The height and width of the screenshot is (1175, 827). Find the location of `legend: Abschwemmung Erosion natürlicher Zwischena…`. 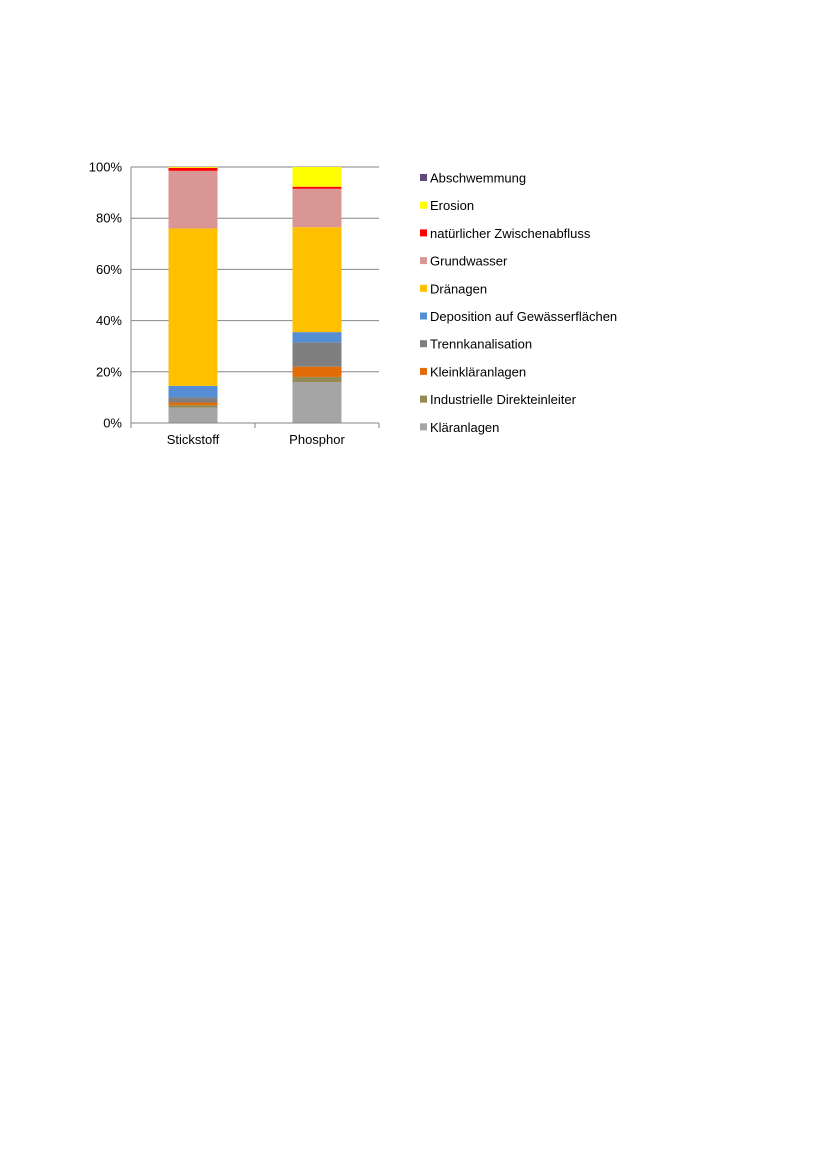

legend: Abschwemmung Erosion natürlicher Zwischena… is located at coordinates (518, 303).